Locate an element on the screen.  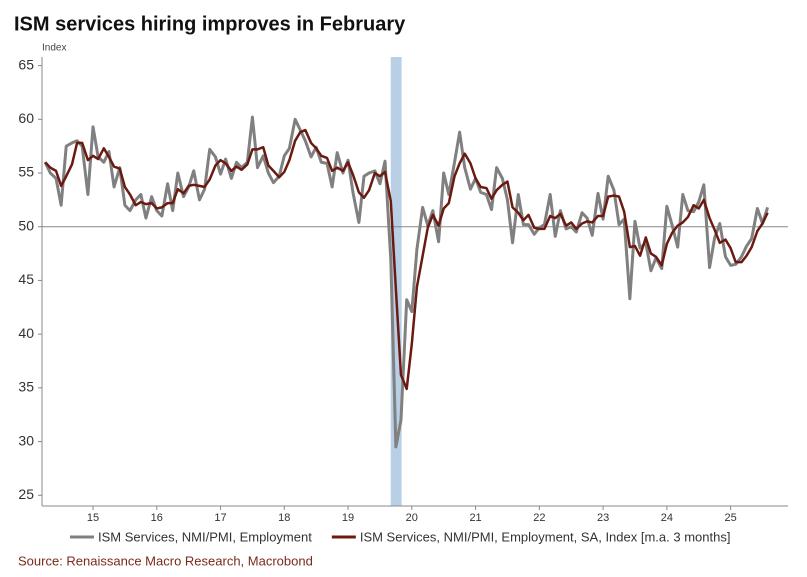
y-tick-label: 35 is located at coordinates (26, 387).